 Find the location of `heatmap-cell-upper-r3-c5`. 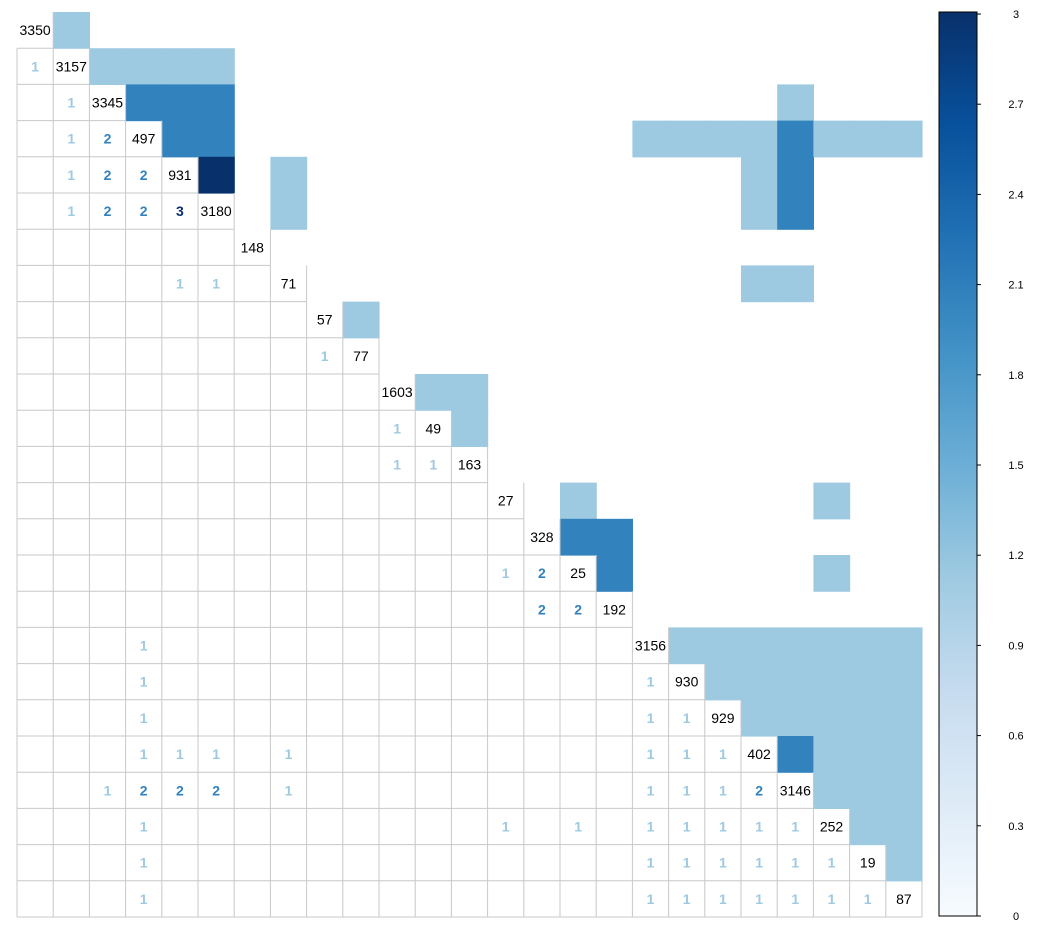

heatmap-cell-upper-r3-c5 is located at coordinates (216, 139).